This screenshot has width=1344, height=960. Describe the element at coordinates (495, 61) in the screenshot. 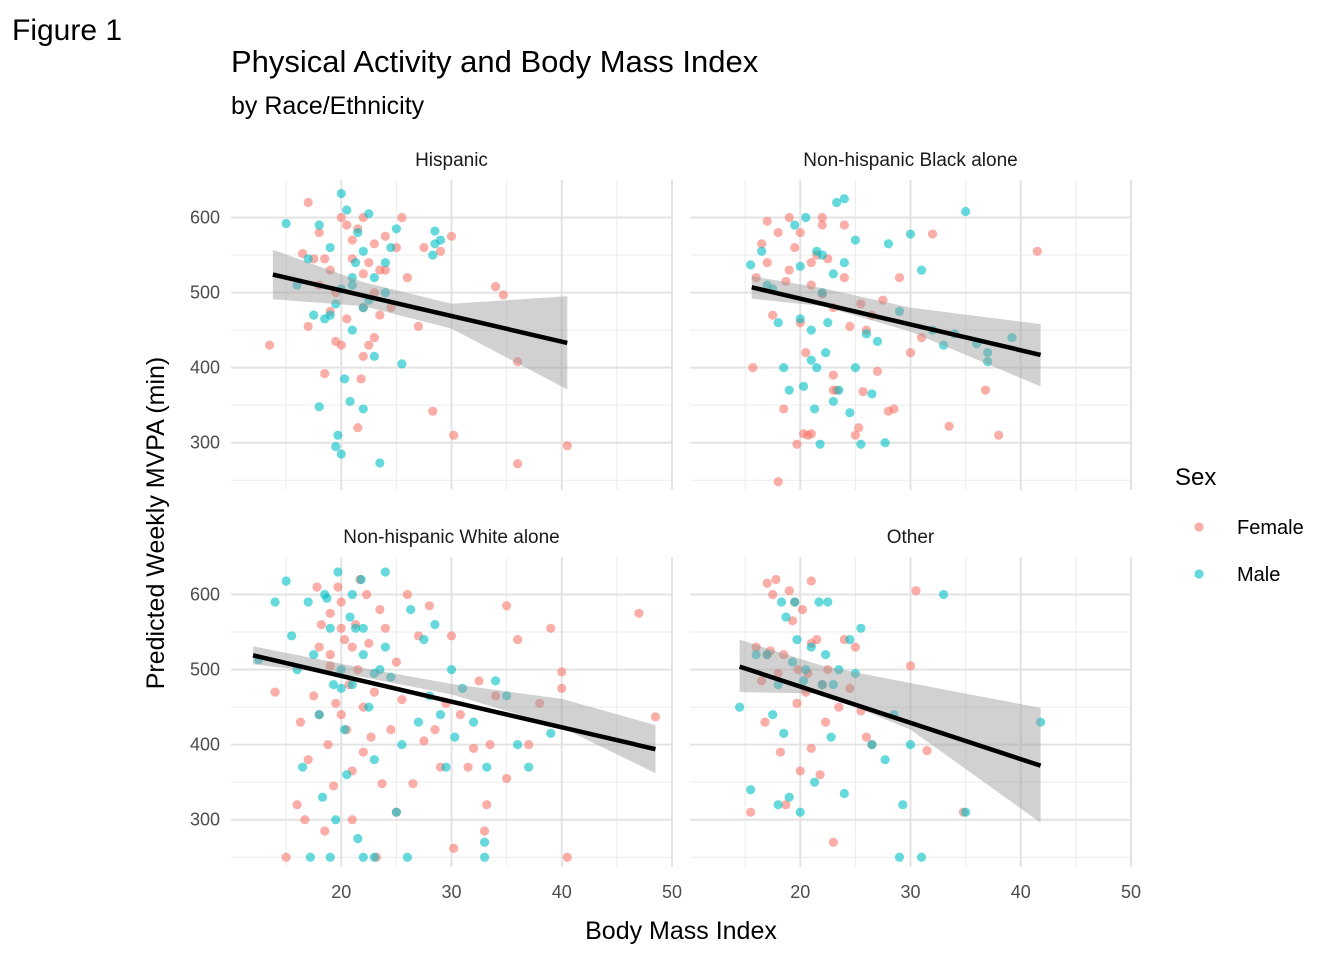

I see `chart-title: Physical Activity and Body Mass Index` at that location.